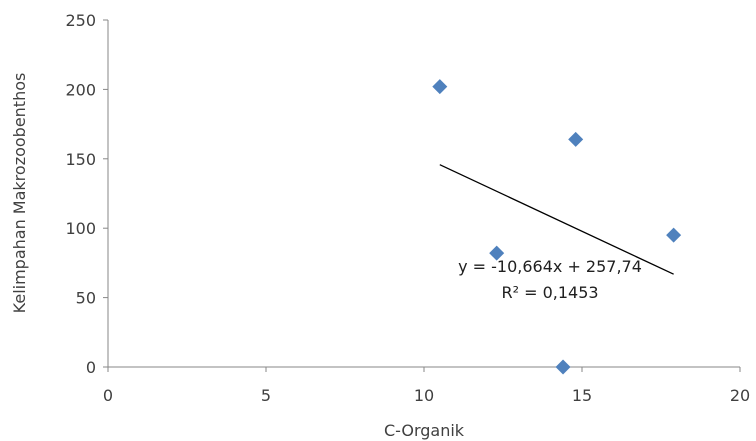 The image size is (756, 441). I want to click on x-tick-label: 15, so click(582, 395).